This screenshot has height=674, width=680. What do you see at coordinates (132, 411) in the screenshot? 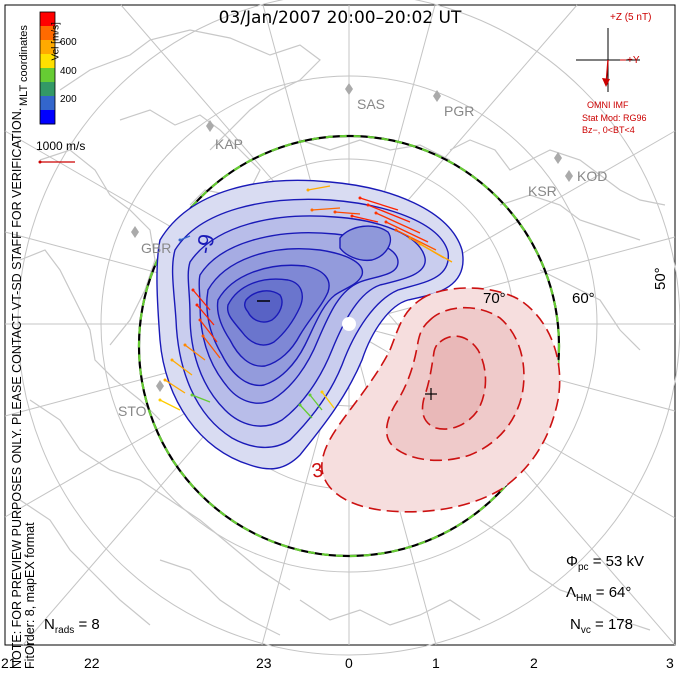
I see `station-label-sto: STO` at bounding box center [132, 411].